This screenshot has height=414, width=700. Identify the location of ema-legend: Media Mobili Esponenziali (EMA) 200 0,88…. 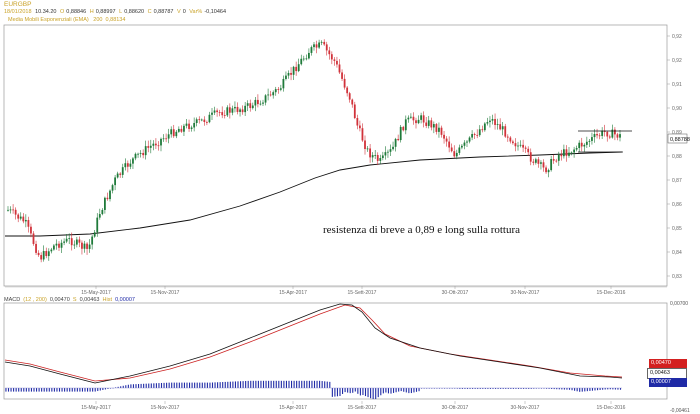
(66, 20).